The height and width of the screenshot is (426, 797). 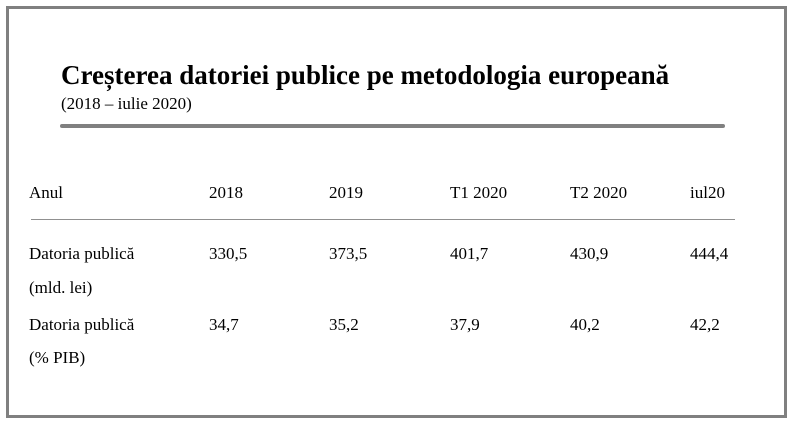 I want to click on header-col-t2-2020: T2 2020, so click(x=599, y=192).